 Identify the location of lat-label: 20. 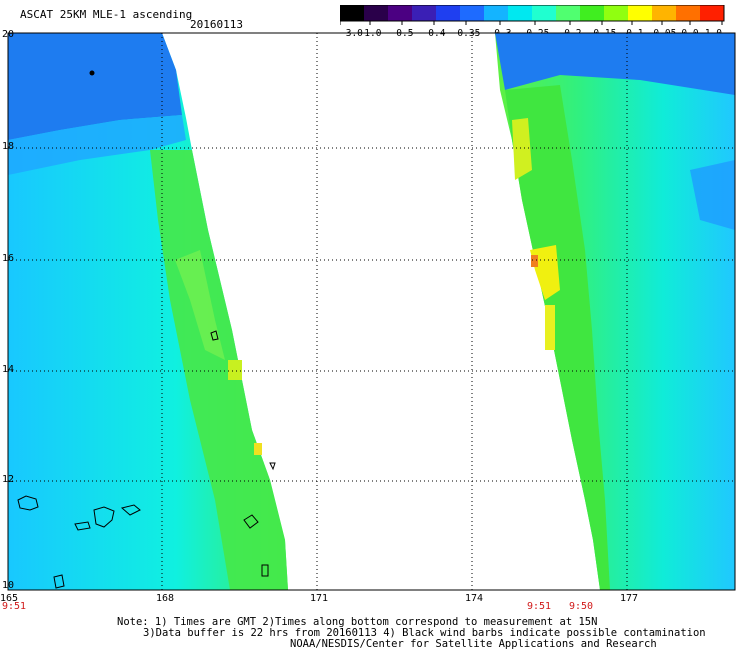
(8, 34).